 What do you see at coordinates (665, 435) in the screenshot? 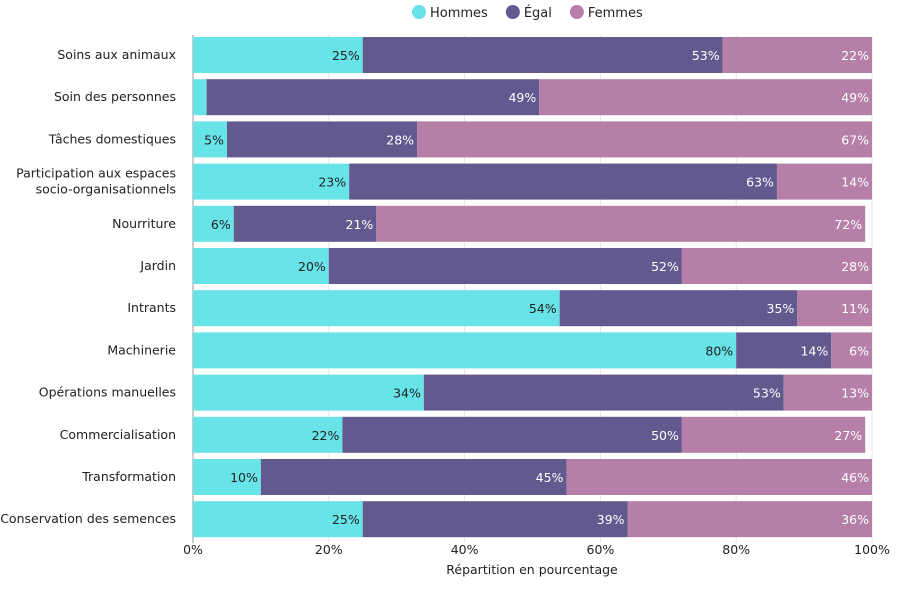
I see `data-label: 50%` at bounding box center [665, 435].